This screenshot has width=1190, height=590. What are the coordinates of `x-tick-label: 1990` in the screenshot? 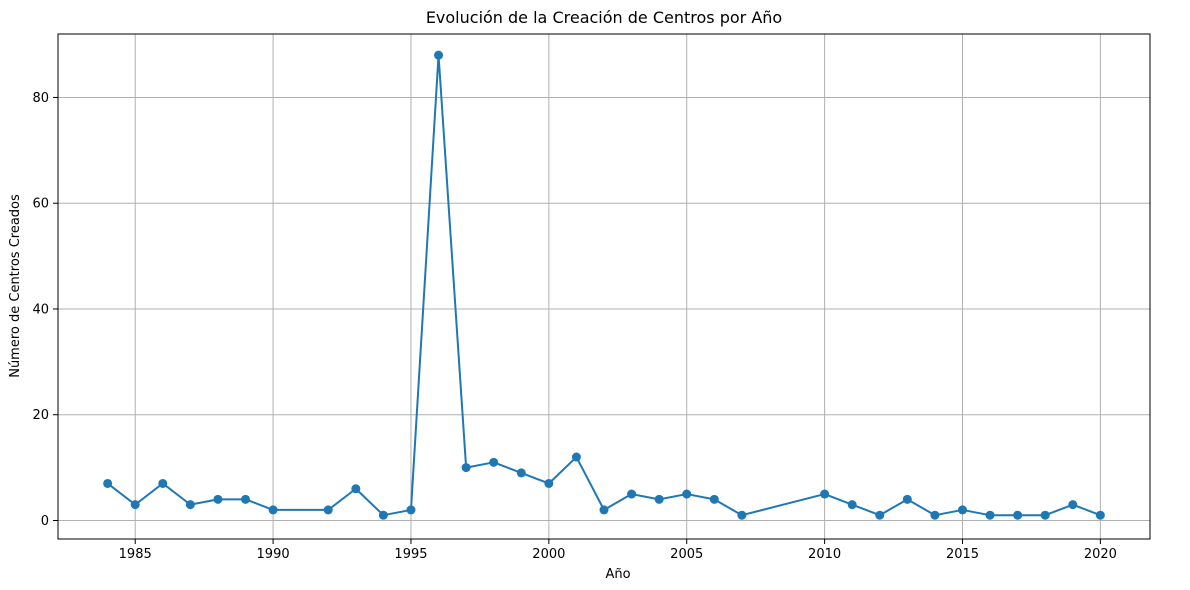 It's located at (273, 554).